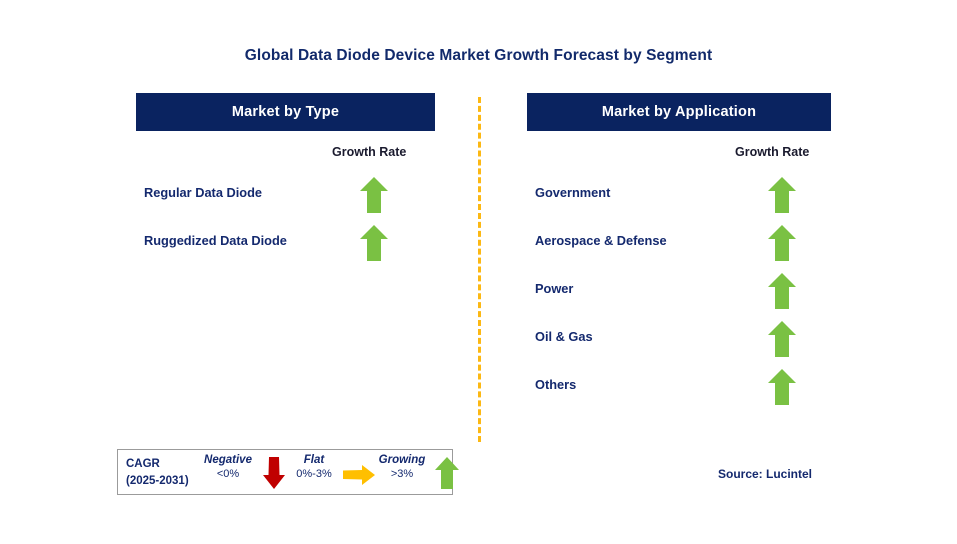 The height and width of the screenshot is (544, 957). I want to click on legend-item-range: >3%, so click(402, 474).